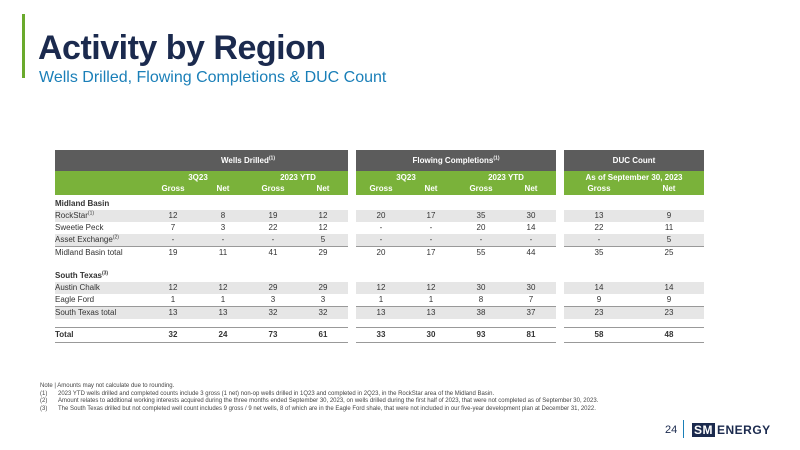 The width and height of the screenshot is (800, 450). What do you see at coordinates (100, 300) in the screenshot?
I see `row-label: Eagle Ford` at bounding box center [100, 300].